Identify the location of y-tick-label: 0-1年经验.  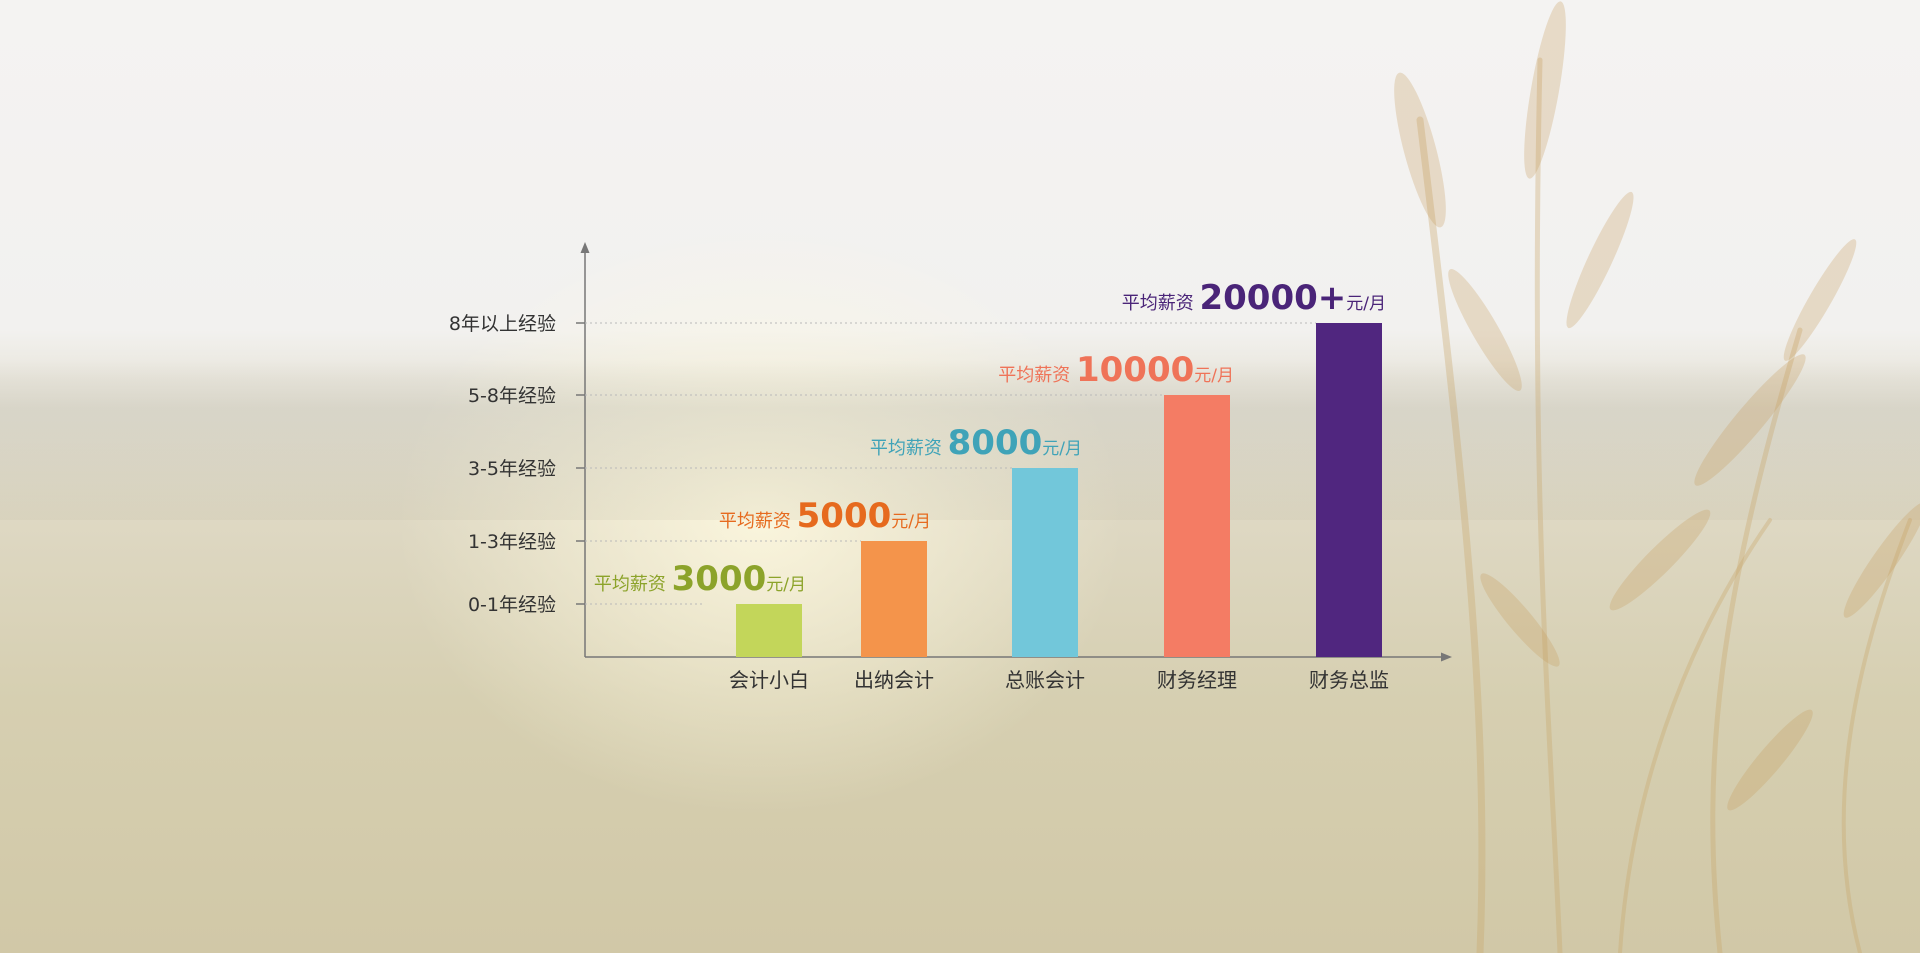
(512, 605).